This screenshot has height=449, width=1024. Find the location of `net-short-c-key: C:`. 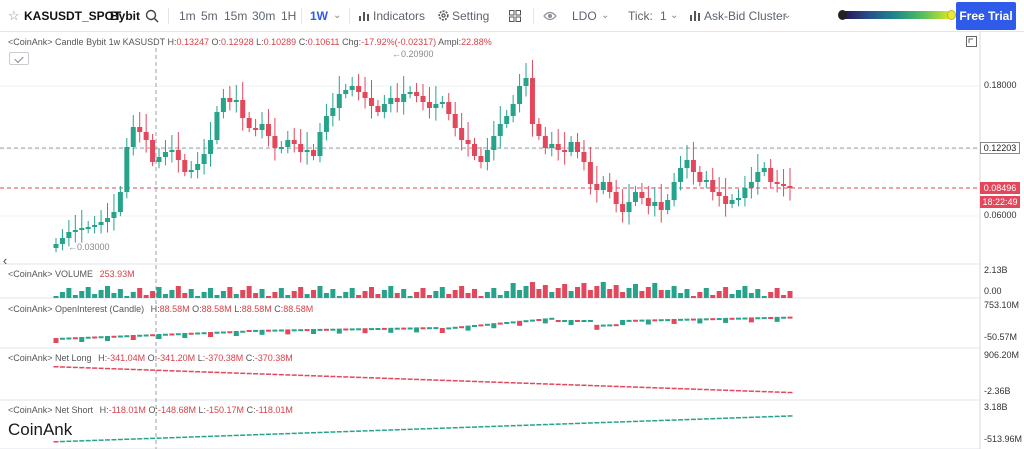

net-short-c-key: C: is located at coordinates (251, 410).